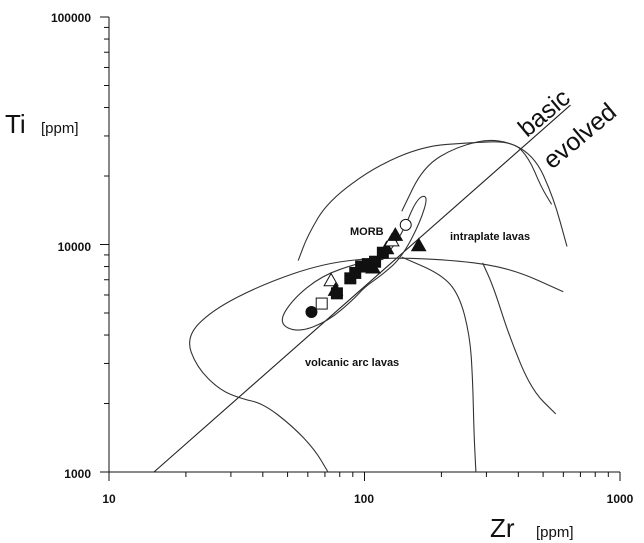 Image resolution: width=644 pixels, height=543 pixels. What do you see at coordinates (75, 247) in the screenshot?
I see `y-tick-label-10000: 10000` at bounding box center [75, 247].